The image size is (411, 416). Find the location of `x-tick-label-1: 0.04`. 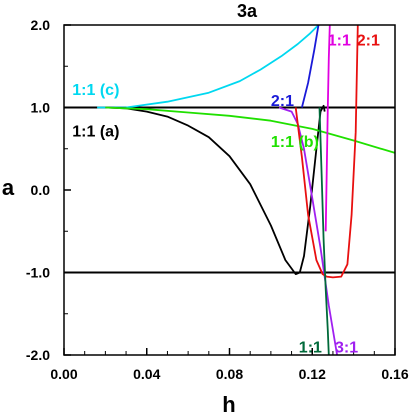

x-tick-label-1: 0.04 is located at coordinates (146, 374).